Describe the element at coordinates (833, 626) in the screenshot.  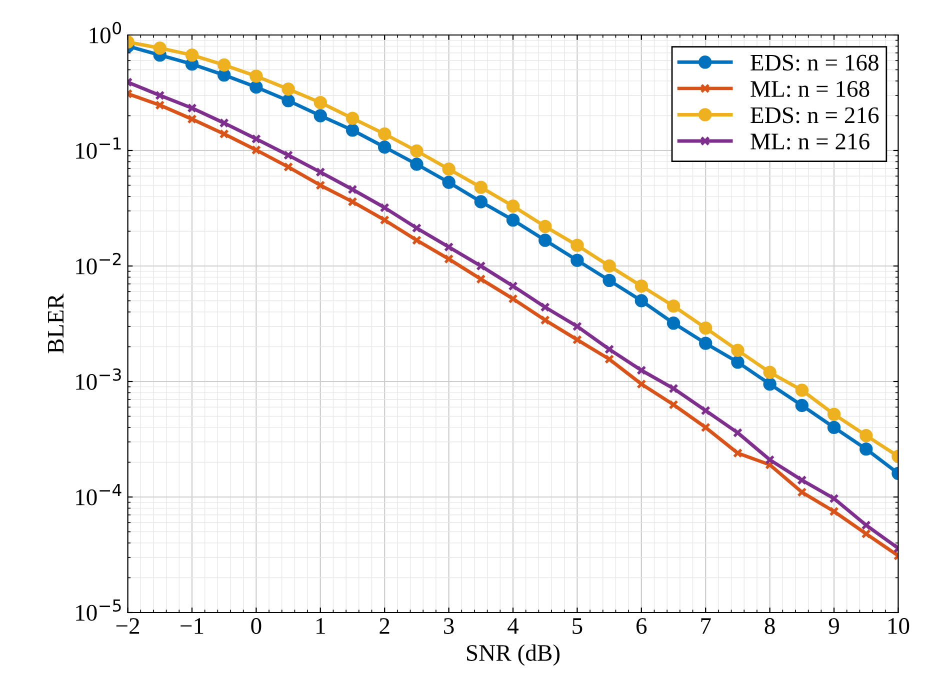
I see `x-tick-label: 9` at that location.